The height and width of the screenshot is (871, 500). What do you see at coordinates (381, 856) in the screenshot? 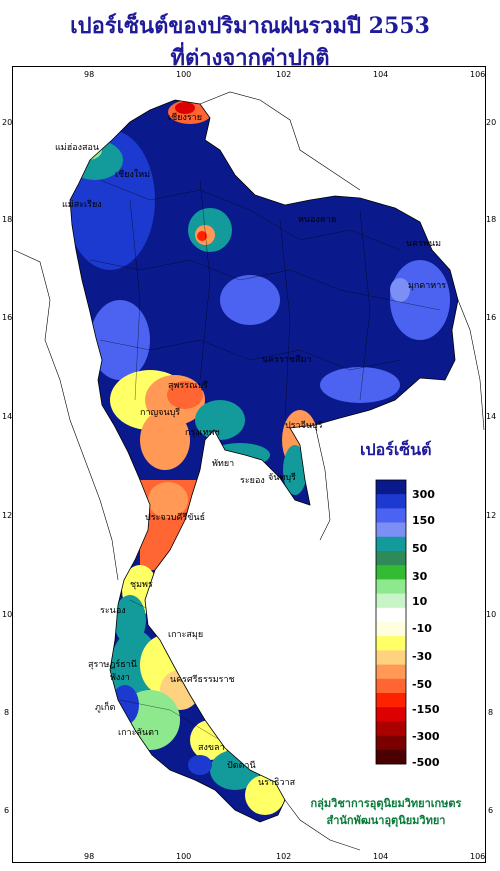
I see `x-tick-bottom: 104` at bounding box center [381, 856].